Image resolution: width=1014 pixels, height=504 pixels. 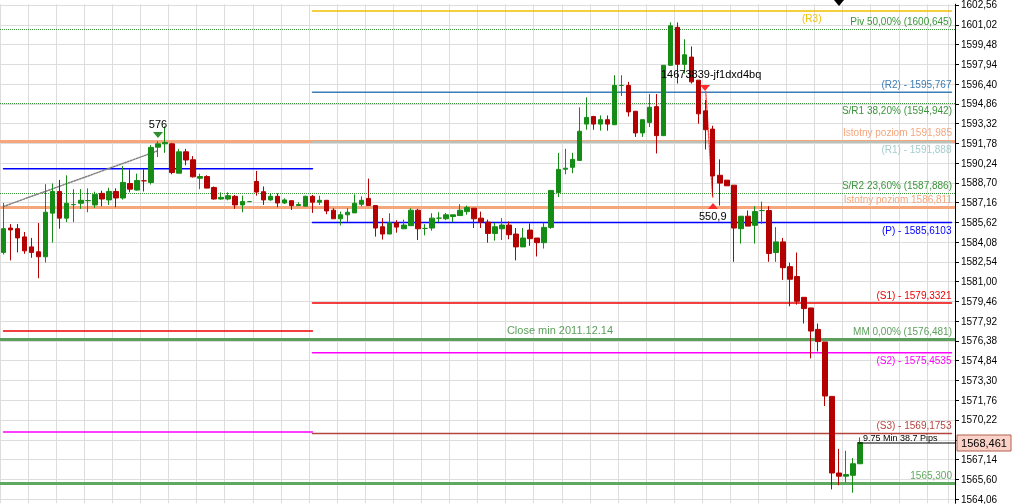 What do you see at coordinates (979, 341) in the screenshot?
I see `y-tick-label: 1576,38` at bounding box center [979, 341].